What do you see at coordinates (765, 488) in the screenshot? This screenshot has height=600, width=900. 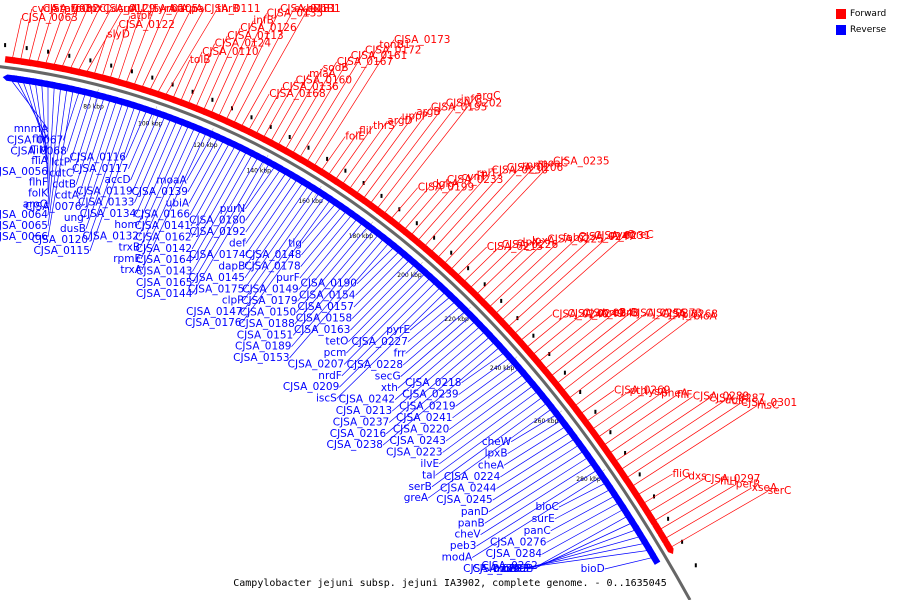 I see `forward-gene-label: xseA` at bounding box center [765, 488].